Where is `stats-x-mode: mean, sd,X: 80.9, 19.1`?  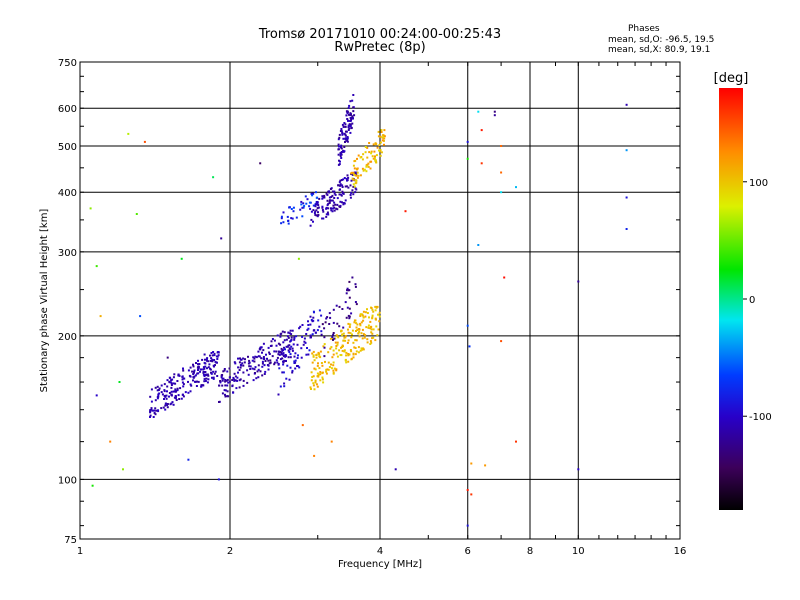
stats-x-mode: mean, sd,X: 80.9, 19.1 is located at coordinates (659, 50).